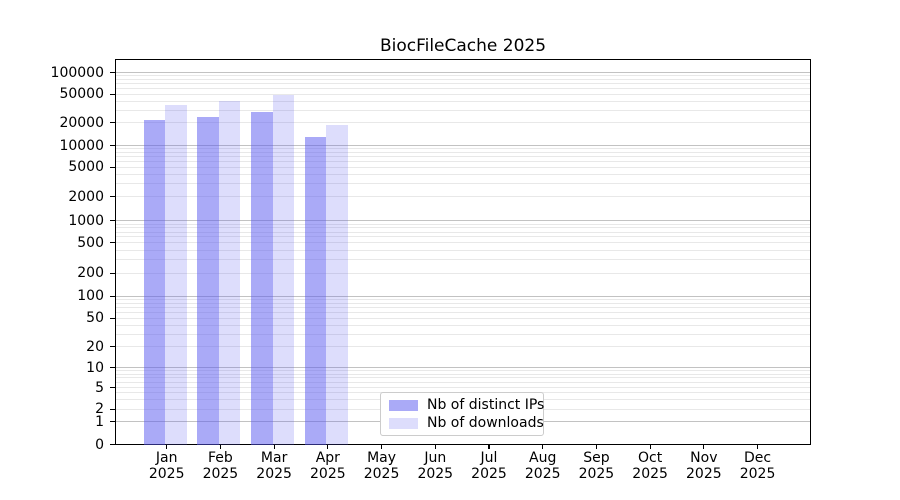 The image size is (900, 500). I want to click on bar-feb-downloads, so click(229, 273).